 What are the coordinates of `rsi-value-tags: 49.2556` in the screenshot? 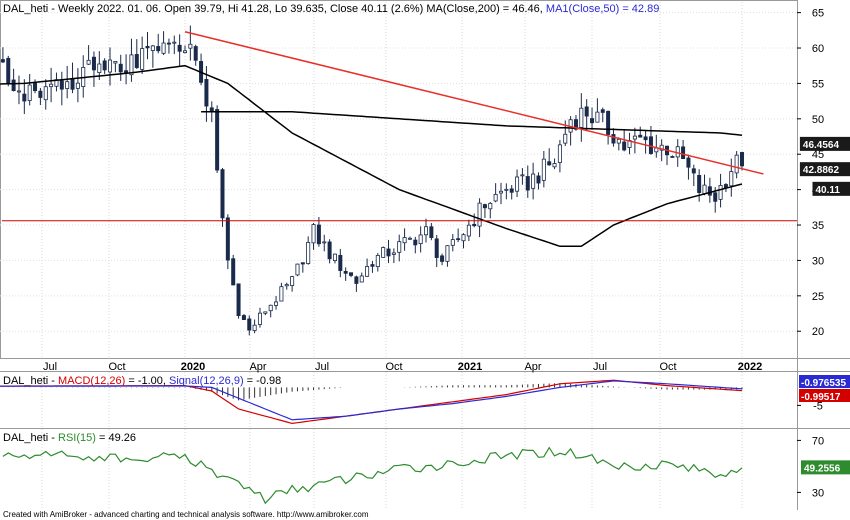 It's located at (825, 467).